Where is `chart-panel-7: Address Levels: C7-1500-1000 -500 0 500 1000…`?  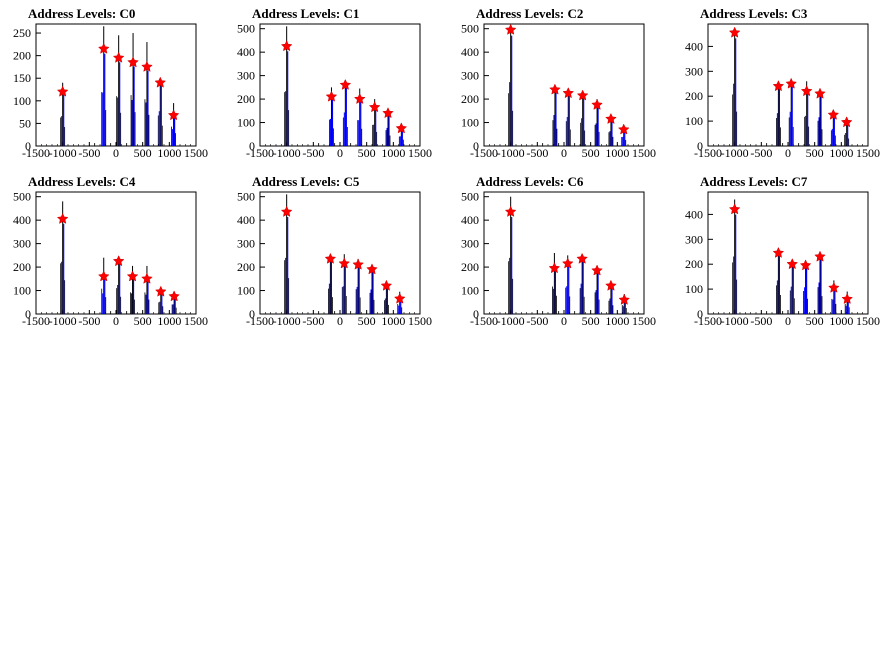 chart-panel-7: Address Levels: C7-1500-1000 -500 0 500 1000… is located at coordinates (782, 251).